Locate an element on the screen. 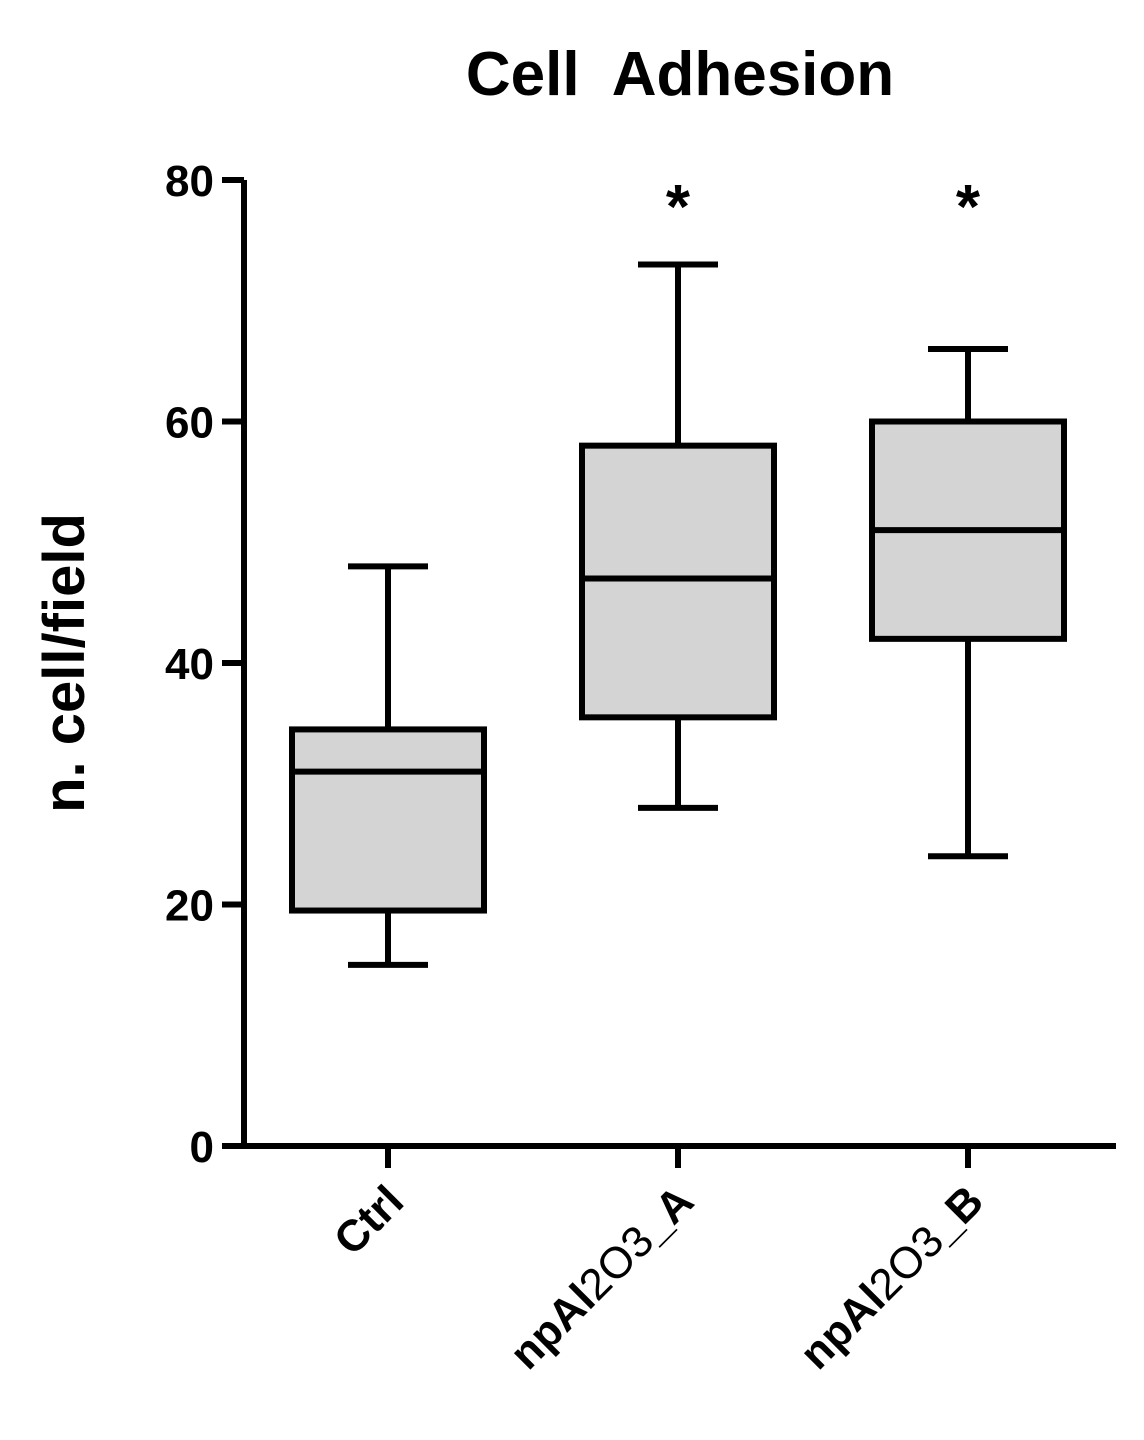  chart-title: Cell Adhesion is located at coordinates (680, 74).